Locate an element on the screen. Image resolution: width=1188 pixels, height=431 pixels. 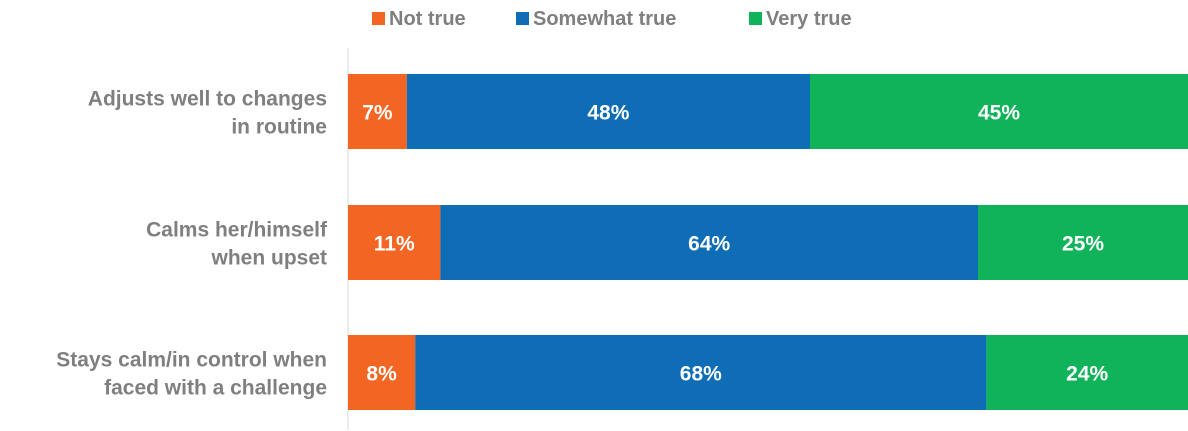
data-label-not-true-0: 7% is located at coordinates (377, 113).